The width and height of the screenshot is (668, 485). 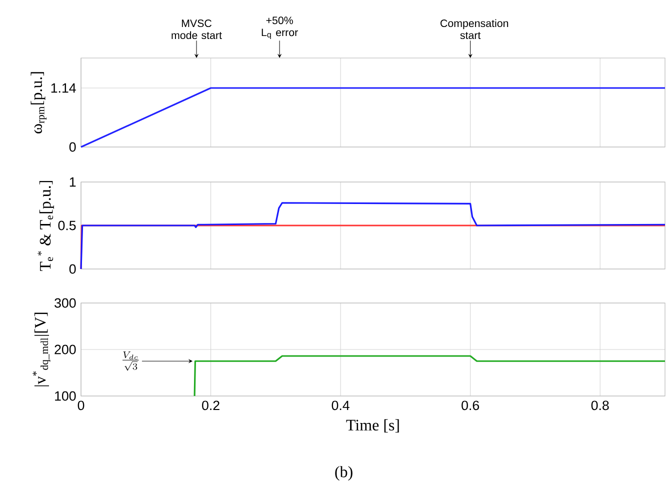 I want to click on x-tick-label: 0.6, so click(x=471, y=405).